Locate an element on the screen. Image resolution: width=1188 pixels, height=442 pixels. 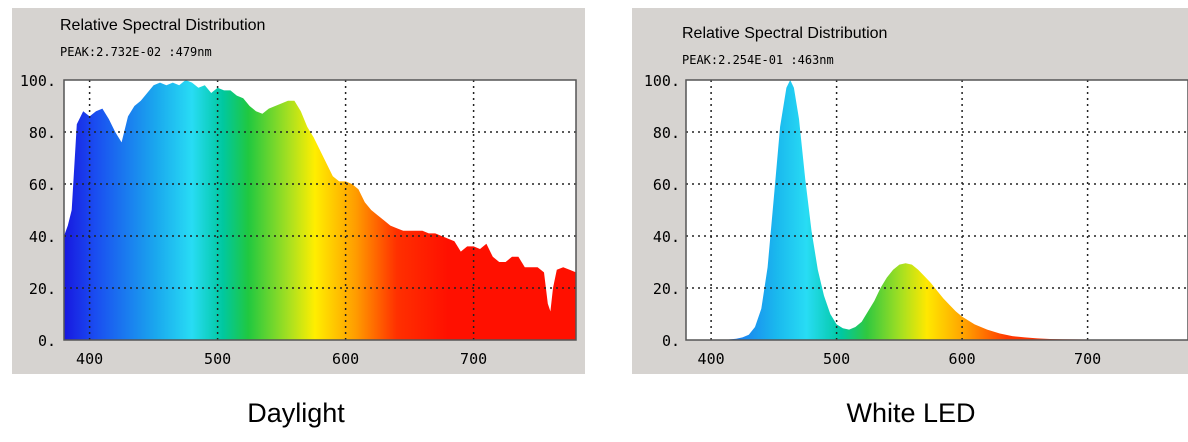
peak-label: PEAK:2.732E-02 :479nm is located at coordinates (136, 52).